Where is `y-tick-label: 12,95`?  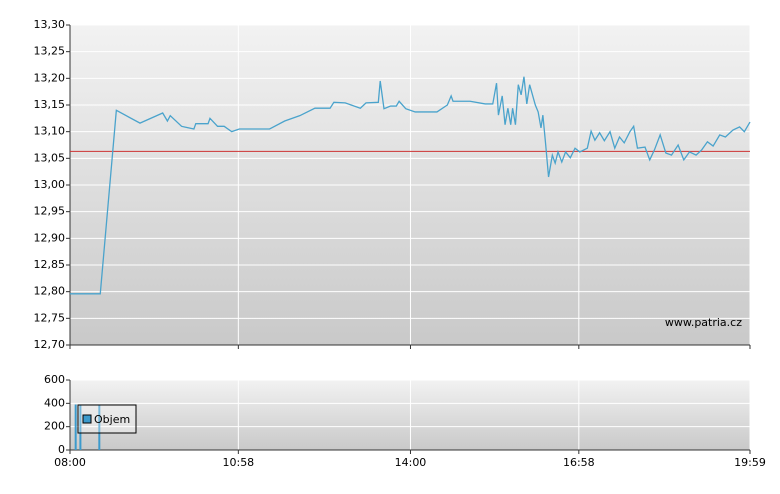
y-tick-label: 12,95 is located at coordinates (50, 211).